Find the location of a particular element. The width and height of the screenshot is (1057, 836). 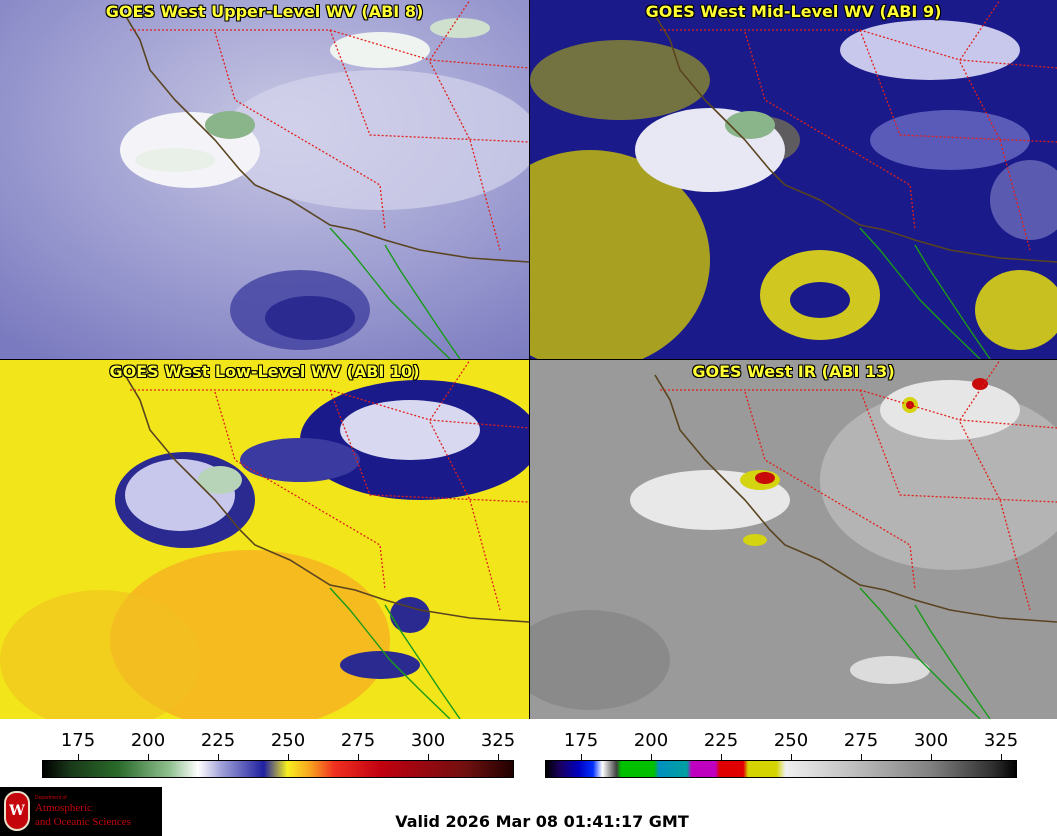

colorbar-ir: 175 200 225 250 275 300 325 is located at coordinates (782, 754).